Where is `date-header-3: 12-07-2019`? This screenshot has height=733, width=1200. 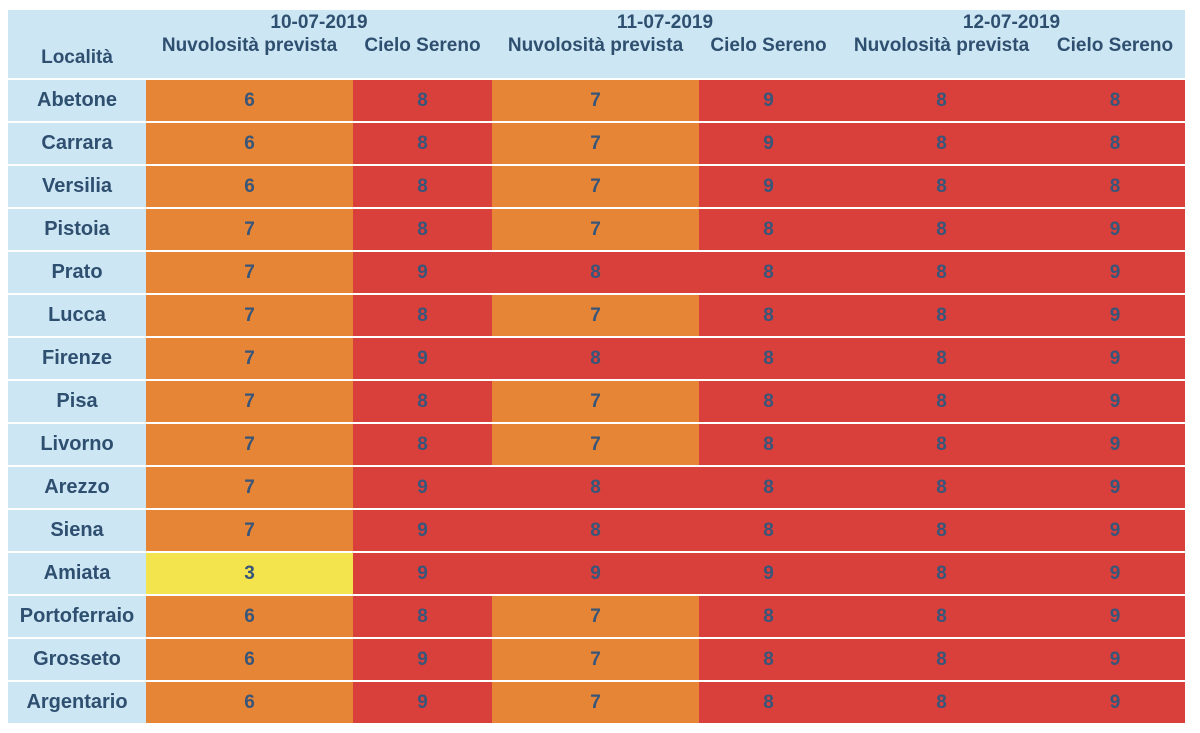 date-header-3: 12-07-2019 is located at coordinates (1011, 22).